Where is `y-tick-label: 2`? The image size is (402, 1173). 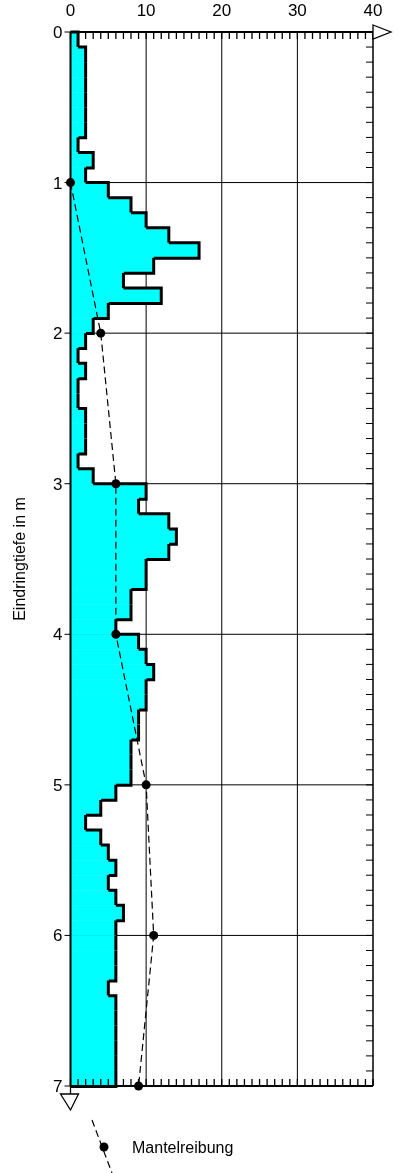
y-tick-label: 2 is located at coordinates (58, 334).